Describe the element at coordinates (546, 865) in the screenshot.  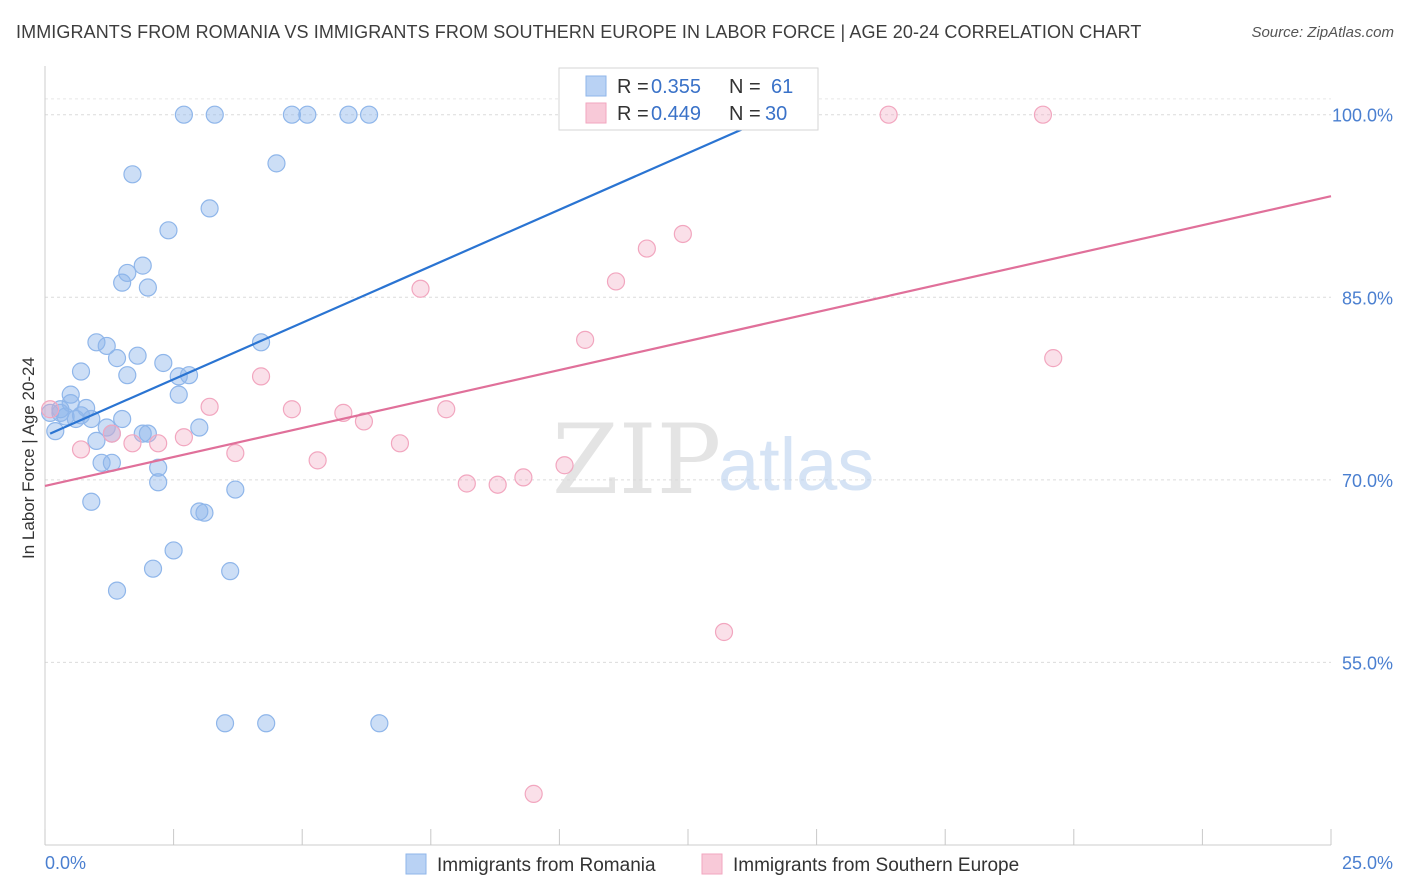
I see `bottom-legend-romania: Immigrants from Romania` at that location.